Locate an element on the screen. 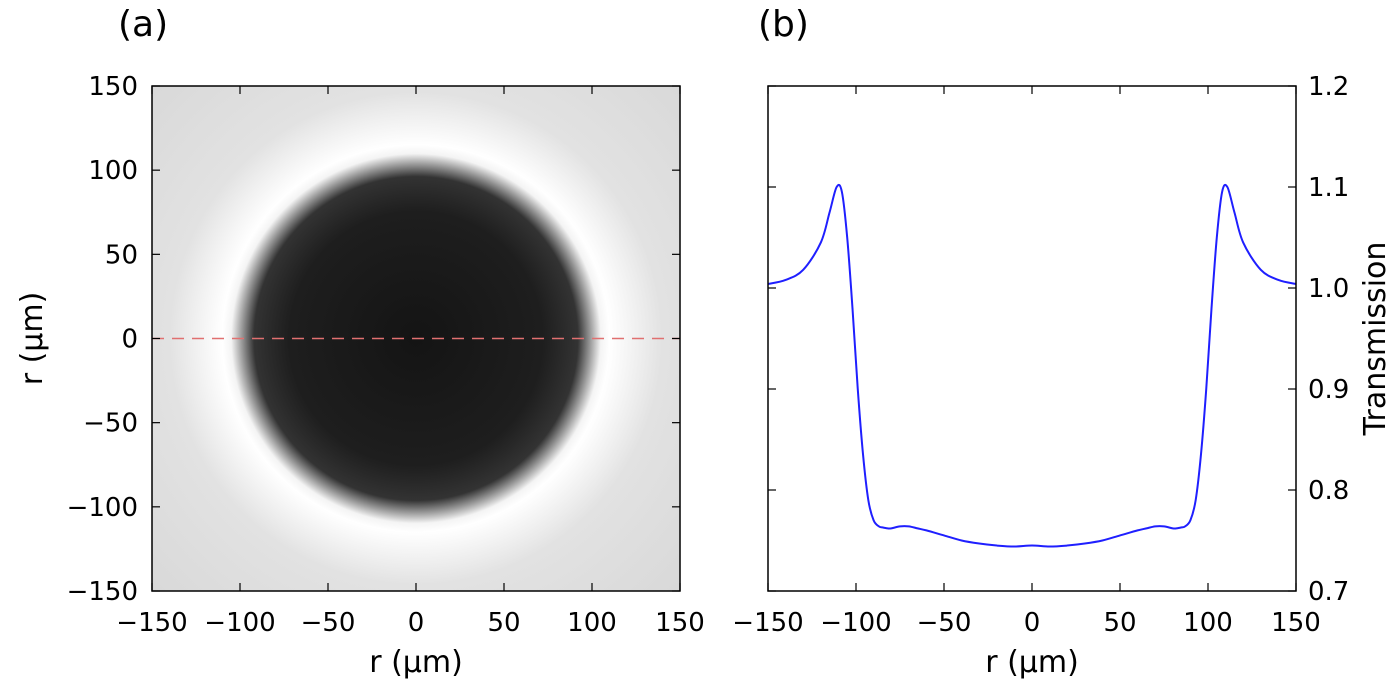 The width and height of the screenshot is (1400, 685). heatmap-y-tick-label: −100 is located at coordinates (102, 508).